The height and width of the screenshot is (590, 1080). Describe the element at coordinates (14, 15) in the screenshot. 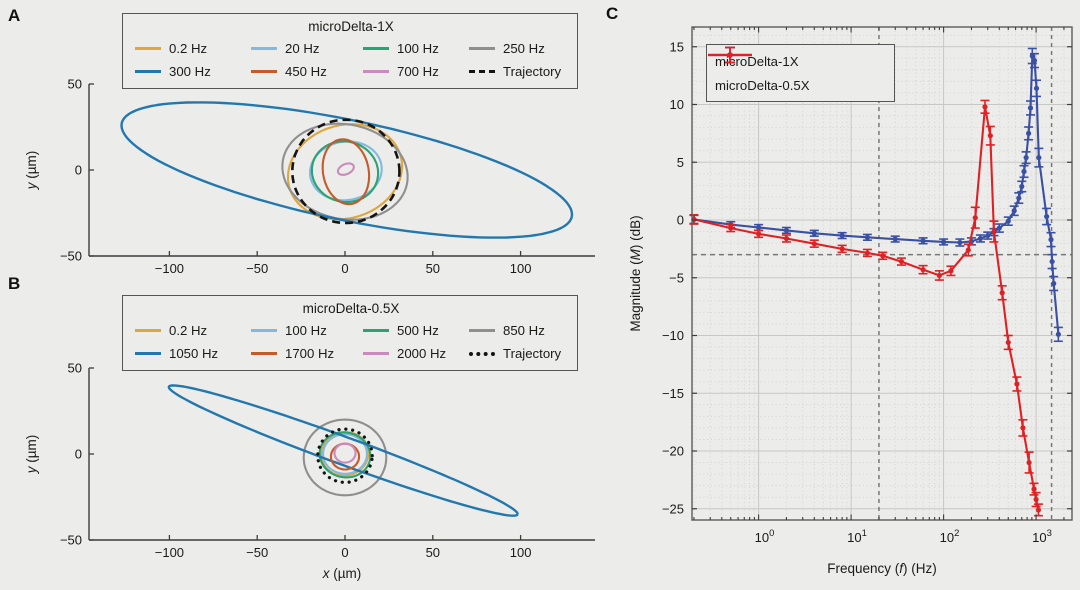

I see `panel-label-a: A` at that location.